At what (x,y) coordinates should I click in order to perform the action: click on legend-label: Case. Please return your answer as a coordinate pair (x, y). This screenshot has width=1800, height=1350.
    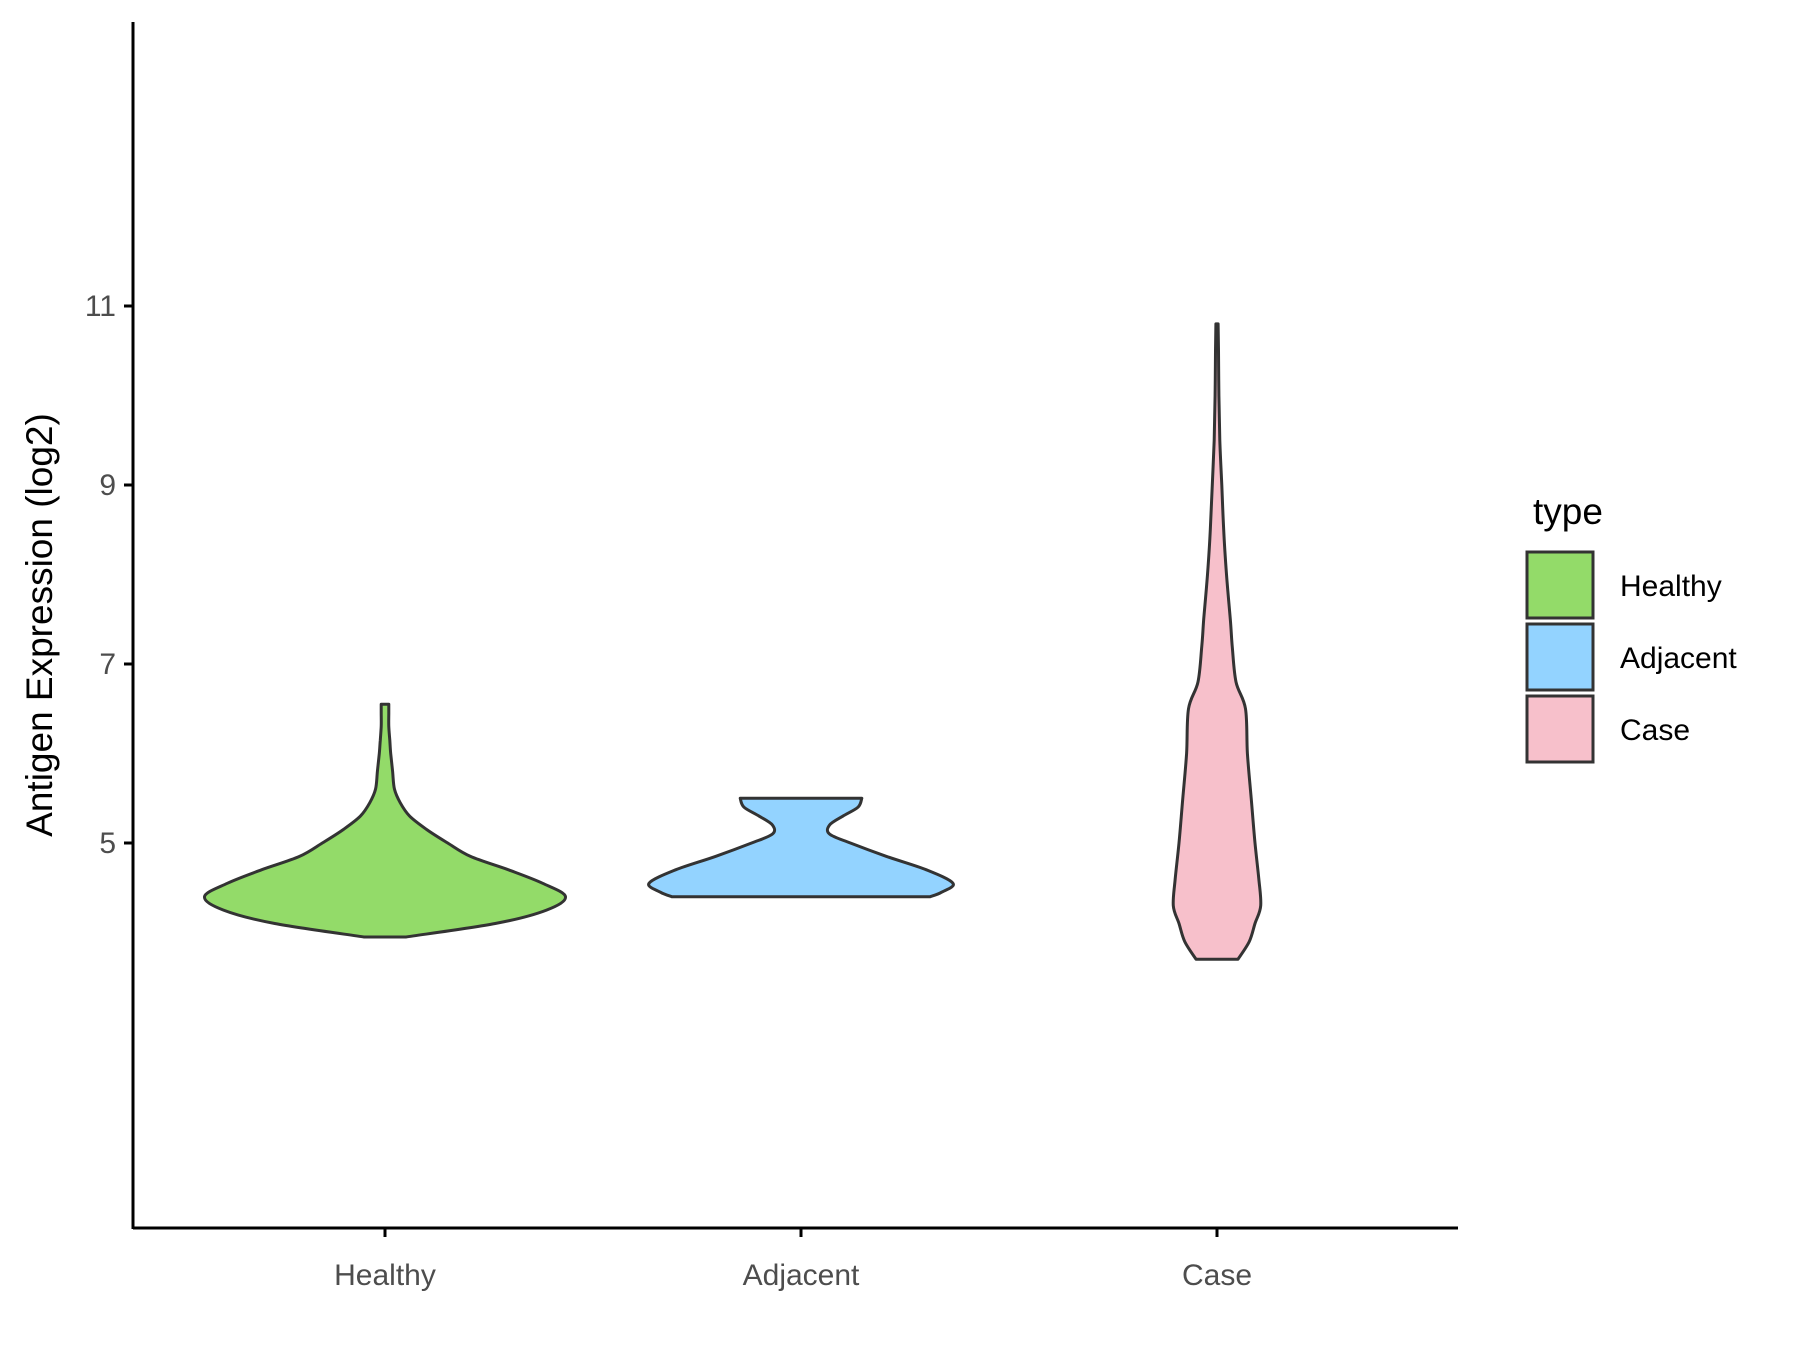
    Looking at the image, I should click on (1655, 730).